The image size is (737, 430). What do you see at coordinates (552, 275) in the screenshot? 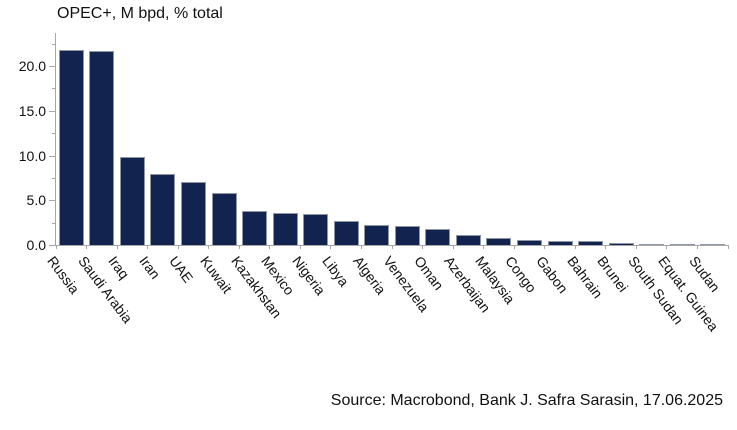
I see `x-axis-label: Gabon` at bounding box center [552, 275].